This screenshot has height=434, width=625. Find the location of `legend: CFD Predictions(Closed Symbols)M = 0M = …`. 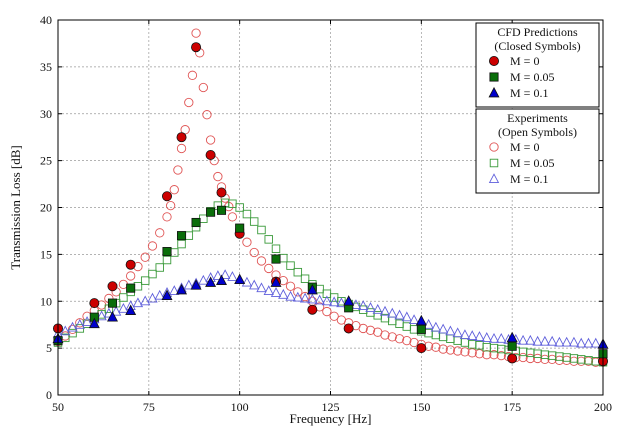

legend: CFD Predictions(Closed Symbols)M = 0M = … is located at coordinates (537, 108).